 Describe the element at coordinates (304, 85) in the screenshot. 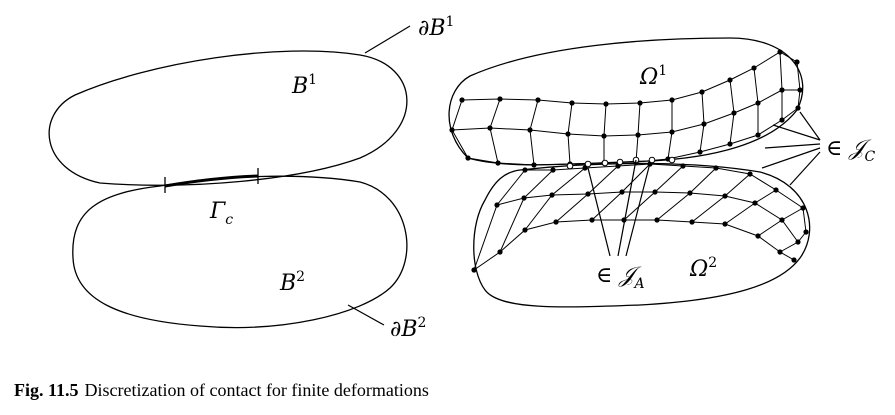

I see `label-b1: B1` at that location.